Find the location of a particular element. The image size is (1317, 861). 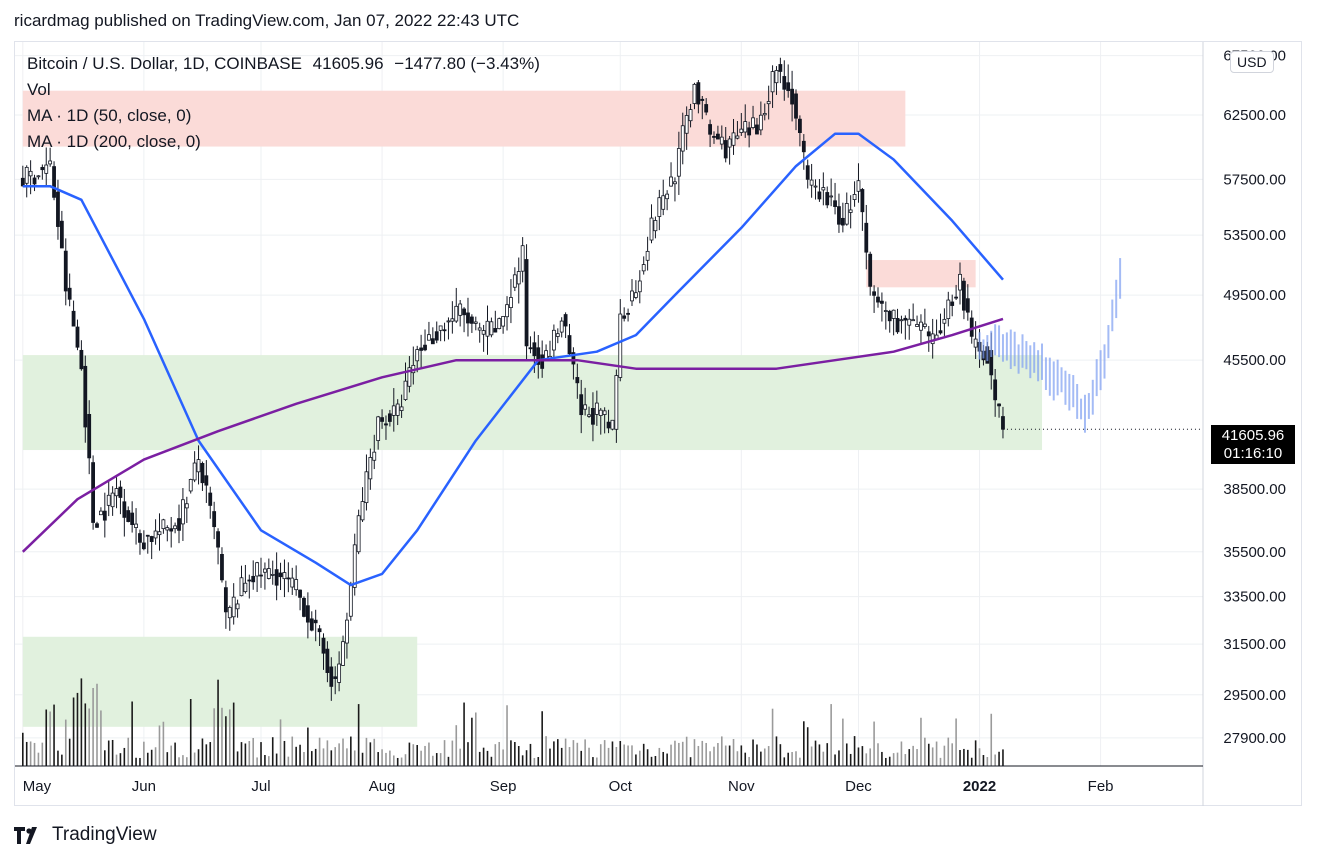

currency-badge: USD is located at coordinates (1252, 62).